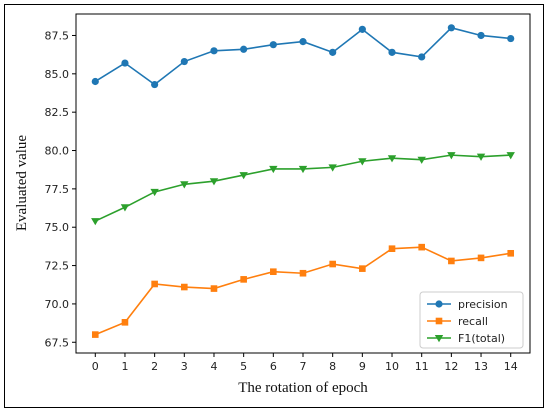 Image resolution: width=550 pixels, height=414 pixels. I want to click on legend-entry-f1-total: F1(total), so click(466, 338).